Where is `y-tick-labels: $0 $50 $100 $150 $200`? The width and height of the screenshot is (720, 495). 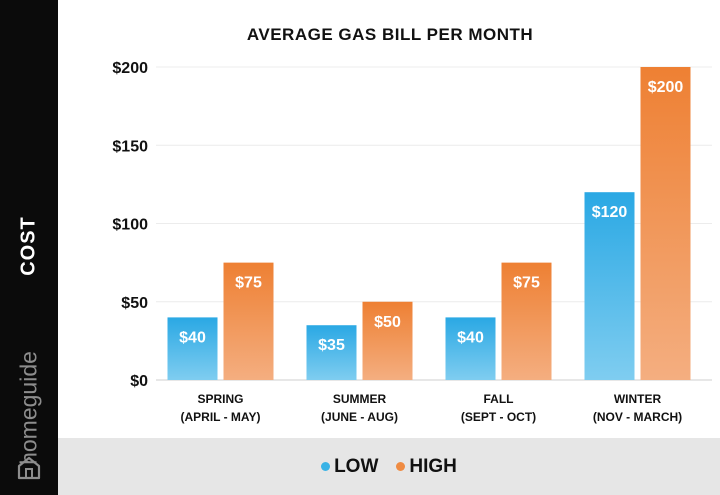
y-tick-labels: $0 $50 $100 $150 $200 is located at coordinates (130, 225).